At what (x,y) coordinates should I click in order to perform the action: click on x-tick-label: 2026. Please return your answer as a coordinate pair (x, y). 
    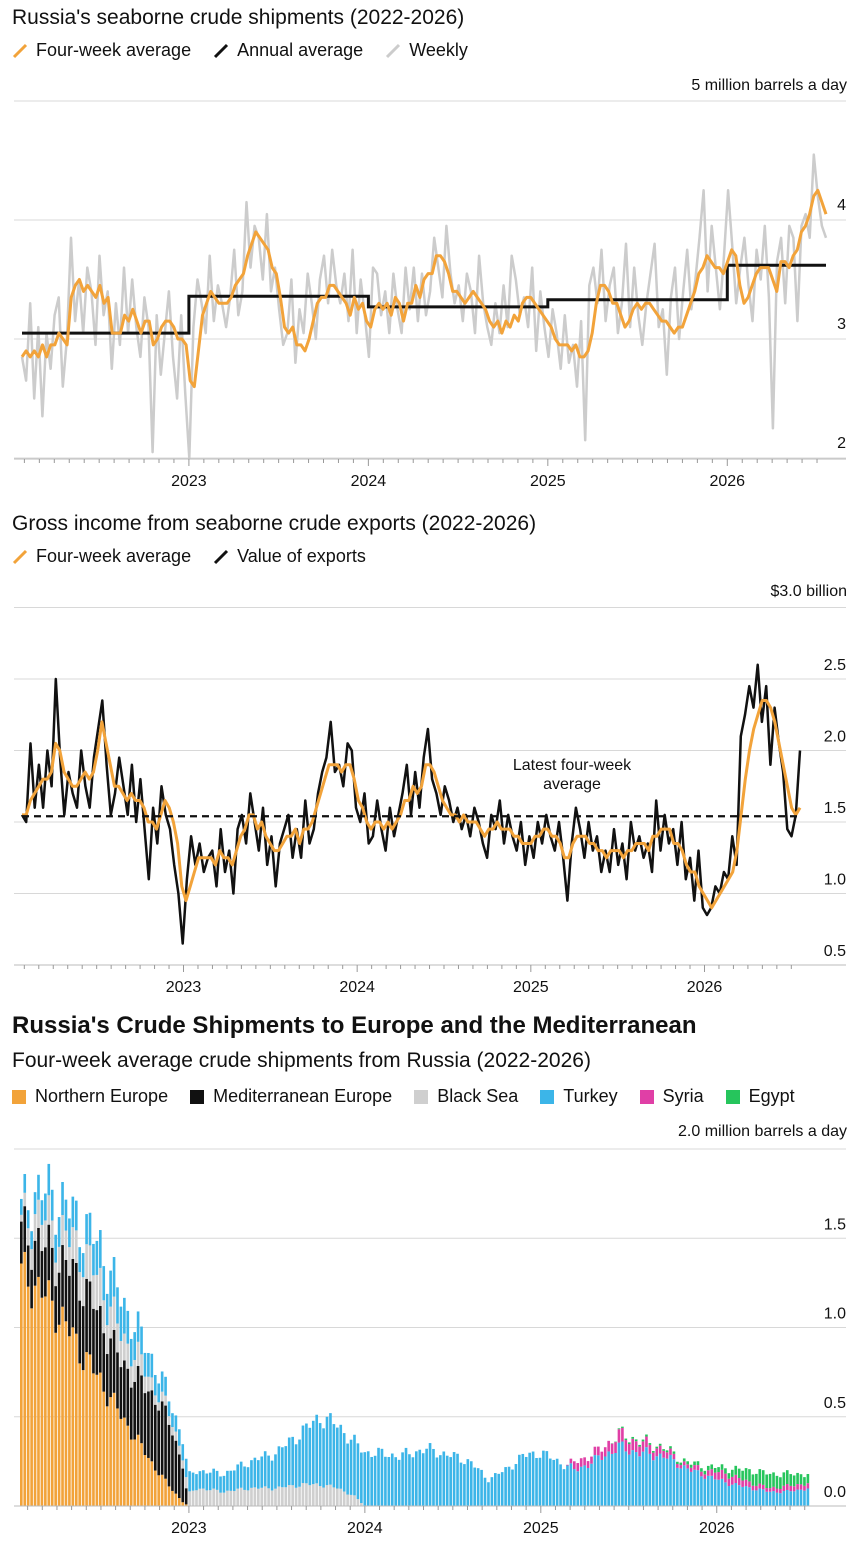
    Looking at the image, I should click on (705, 987).